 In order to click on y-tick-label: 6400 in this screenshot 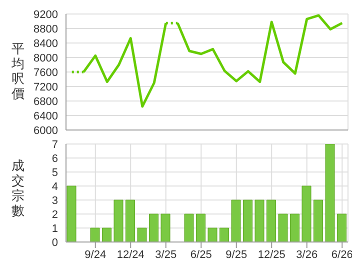, I will do `click(46, 116)`.